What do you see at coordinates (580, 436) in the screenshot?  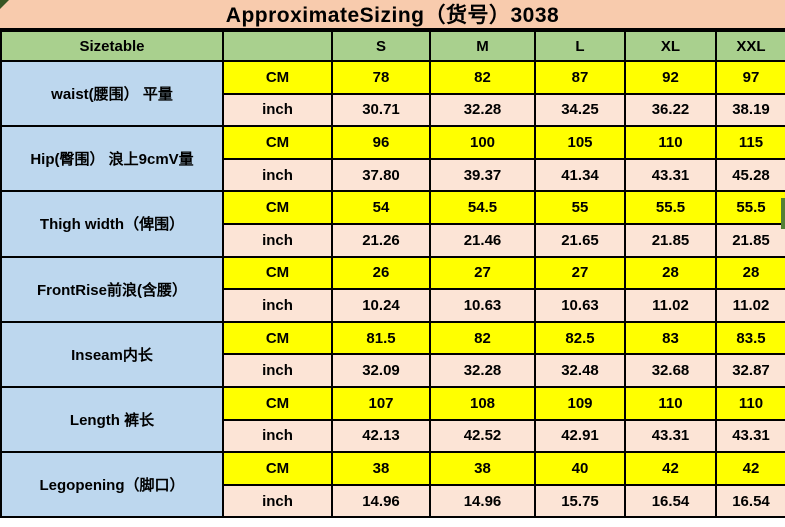 I see `value-cell: 42.91` at bounding box center [580, 436].